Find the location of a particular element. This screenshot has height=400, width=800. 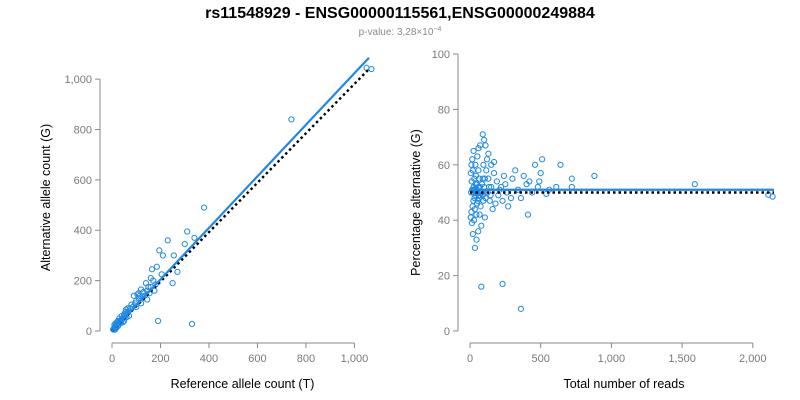

subtitle-exponent: −4 is located at coordinates (437, 29).